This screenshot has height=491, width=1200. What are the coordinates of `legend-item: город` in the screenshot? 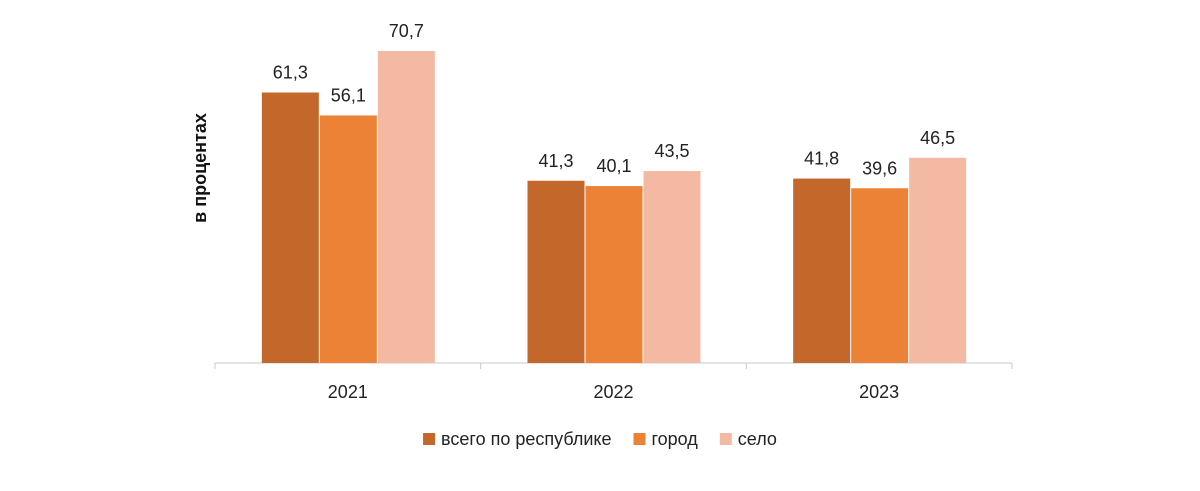 It's located at (665, 439).